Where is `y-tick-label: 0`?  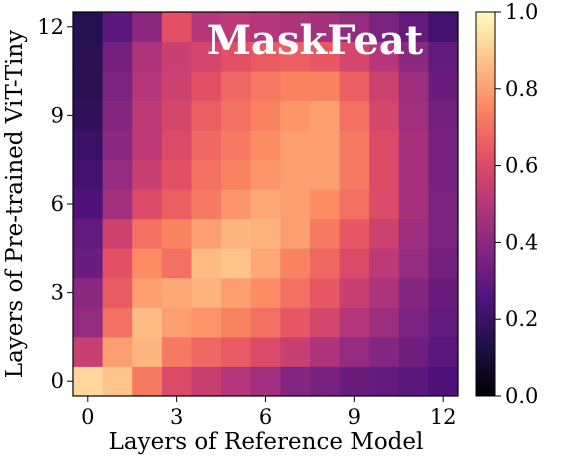 y-tick-label: 0 is located at coordinates (57, 381).